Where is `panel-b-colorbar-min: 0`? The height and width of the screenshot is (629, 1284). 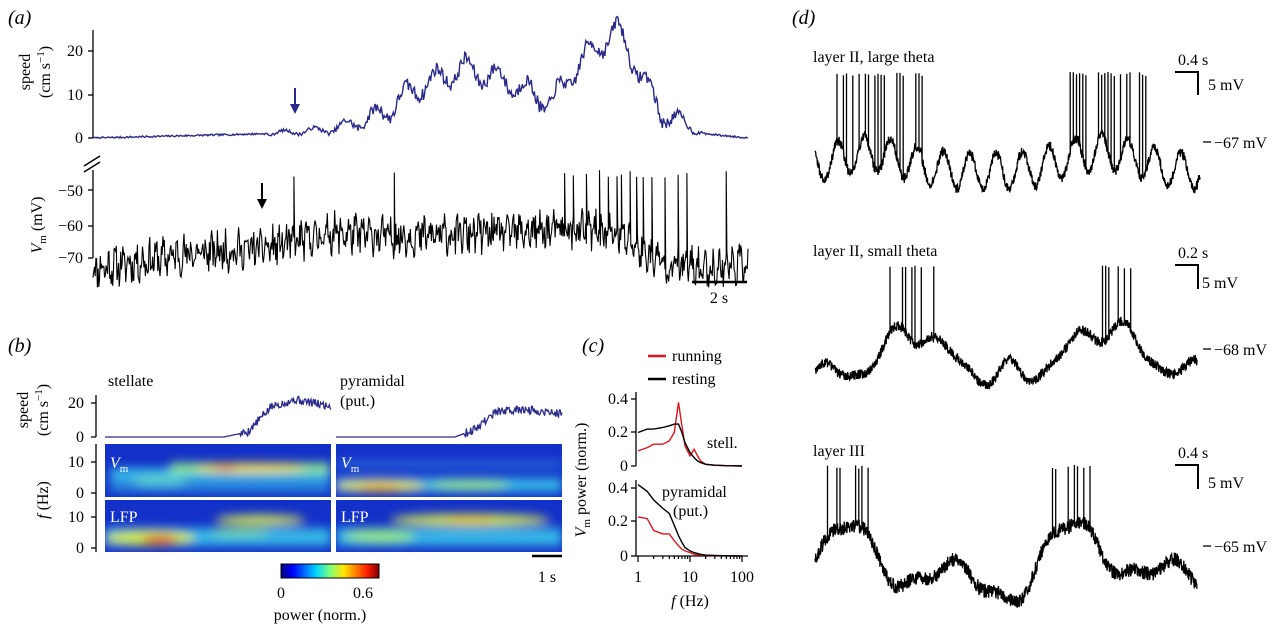
panel-b-colorbar-min: 0 is located at coordinates (281, 593).